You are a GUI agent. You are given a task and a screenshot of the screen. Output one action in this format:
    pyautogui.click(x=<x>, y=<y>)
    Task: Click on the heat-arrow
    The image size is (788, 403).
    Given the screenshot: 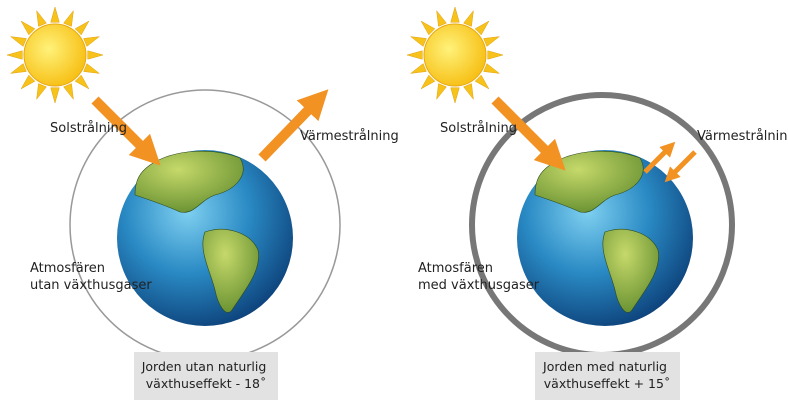 What is the action you would take?
    pyautogui.click(x=293, y=125)
    